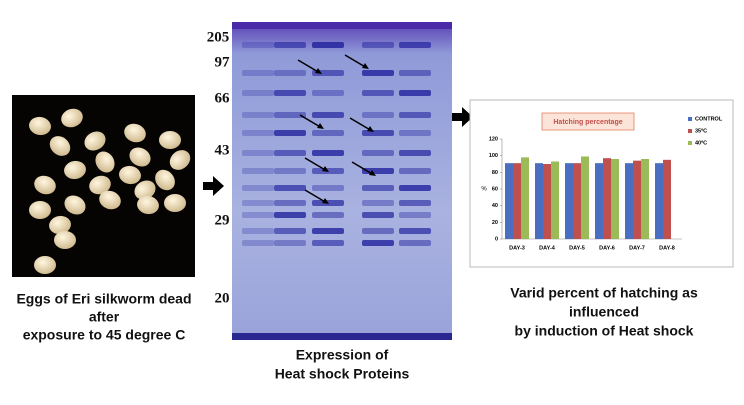 This screenshot has width=744, height=405. What do you see at coordinates (577, 248) in the screenshot?
I see `x-tick-label: DAY-5` at bounding box center [577, 248].